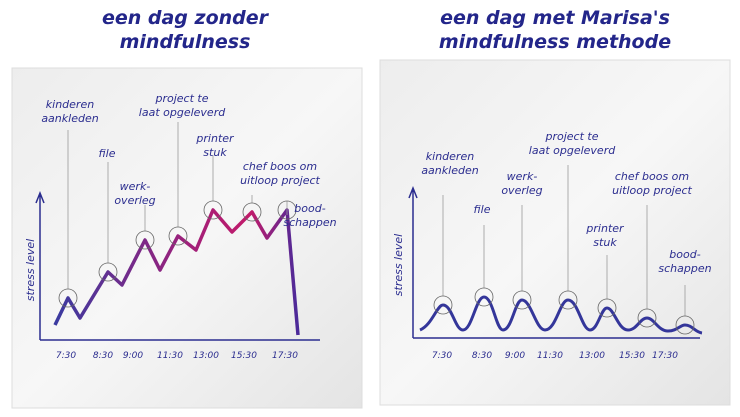 The height and width of the screenshot is (417, 740). Describe the element at coordinates (186, 18) in the screenshot. I see `panel-title: een dag zonder` at that location.